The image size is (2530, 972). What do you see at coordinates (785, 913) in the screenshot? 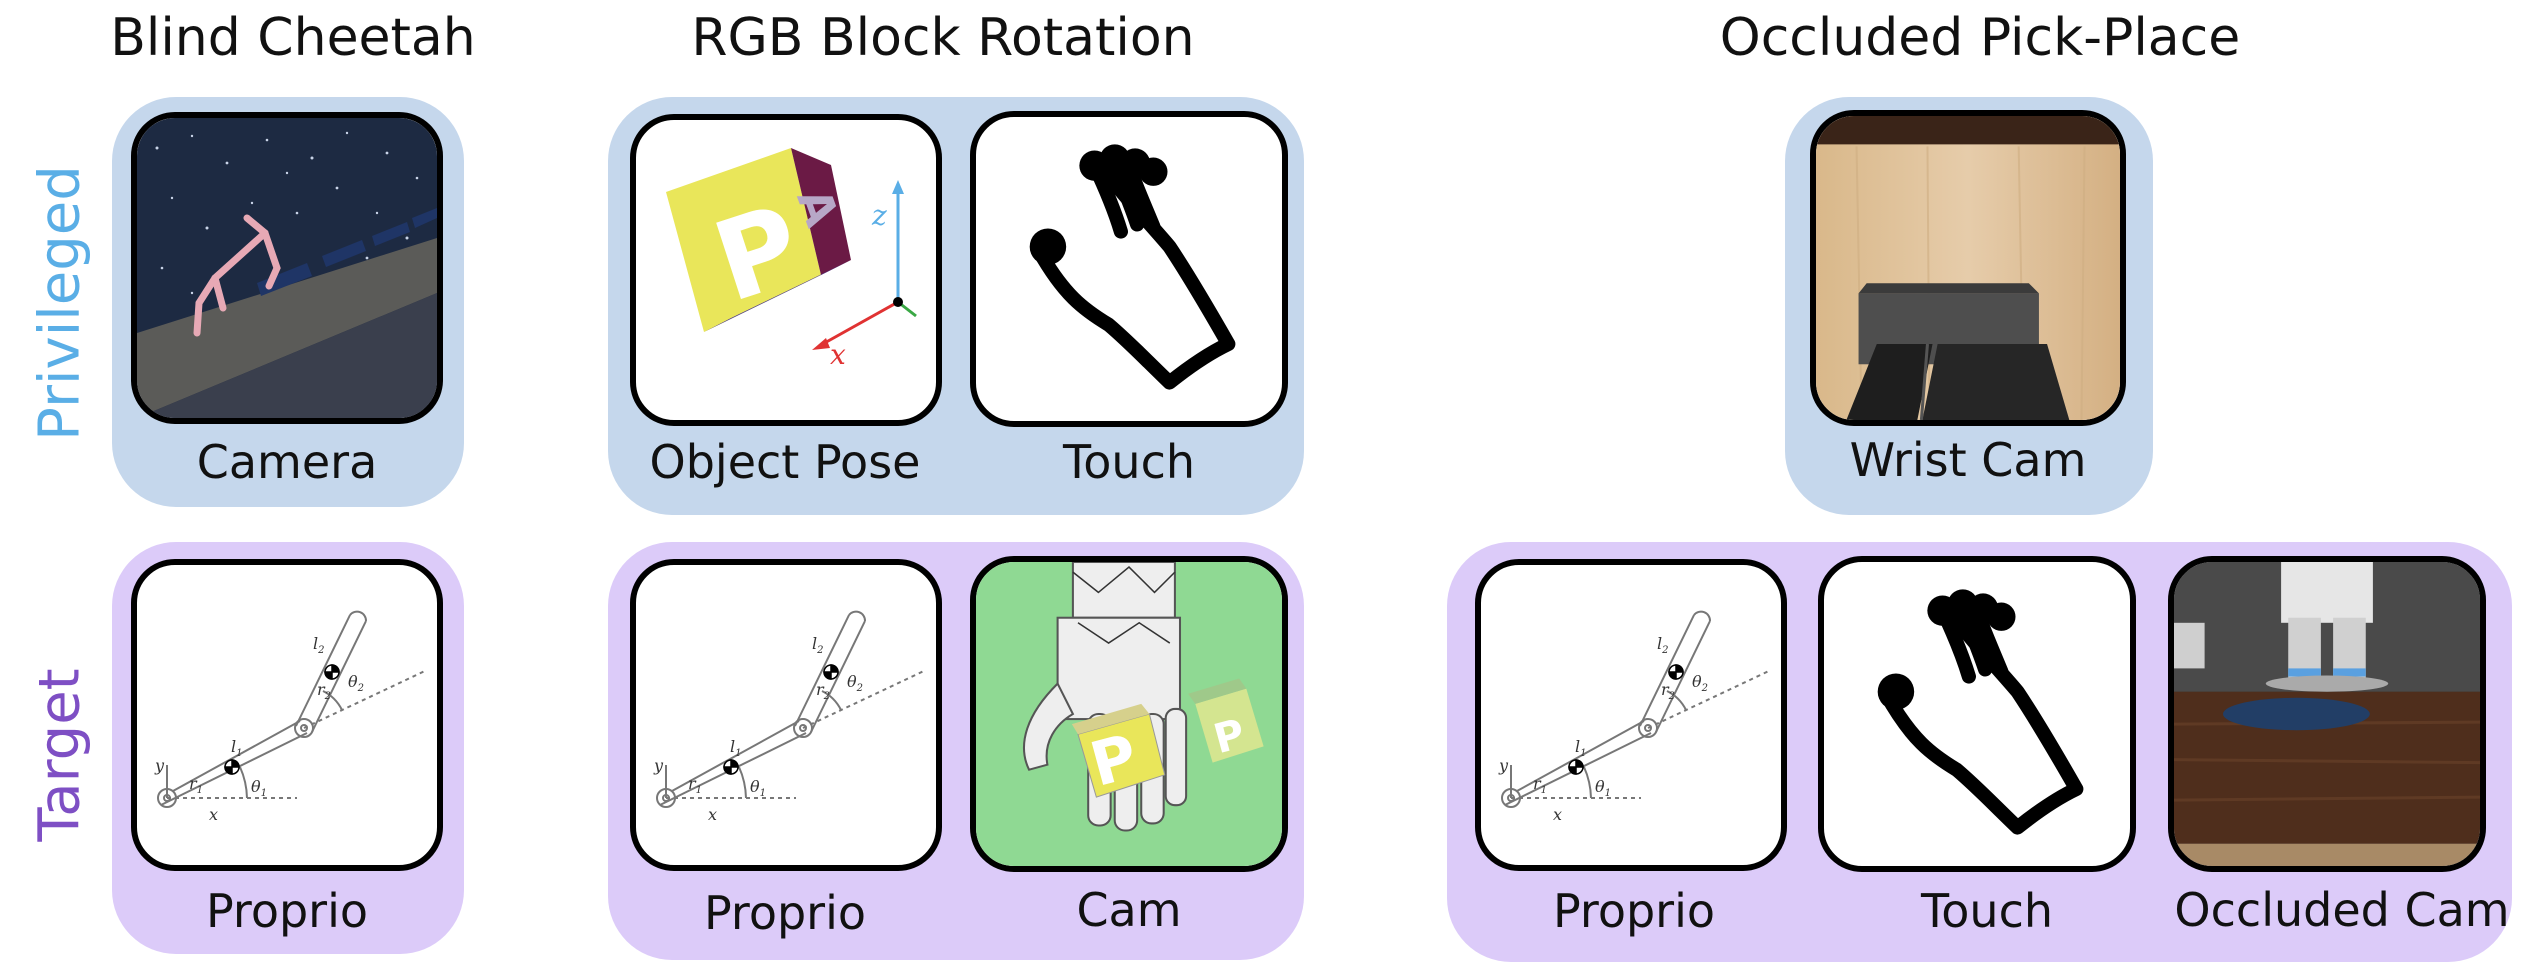
I see `label-rgb-proprio: Proprio` at bounding box center [785, 913].